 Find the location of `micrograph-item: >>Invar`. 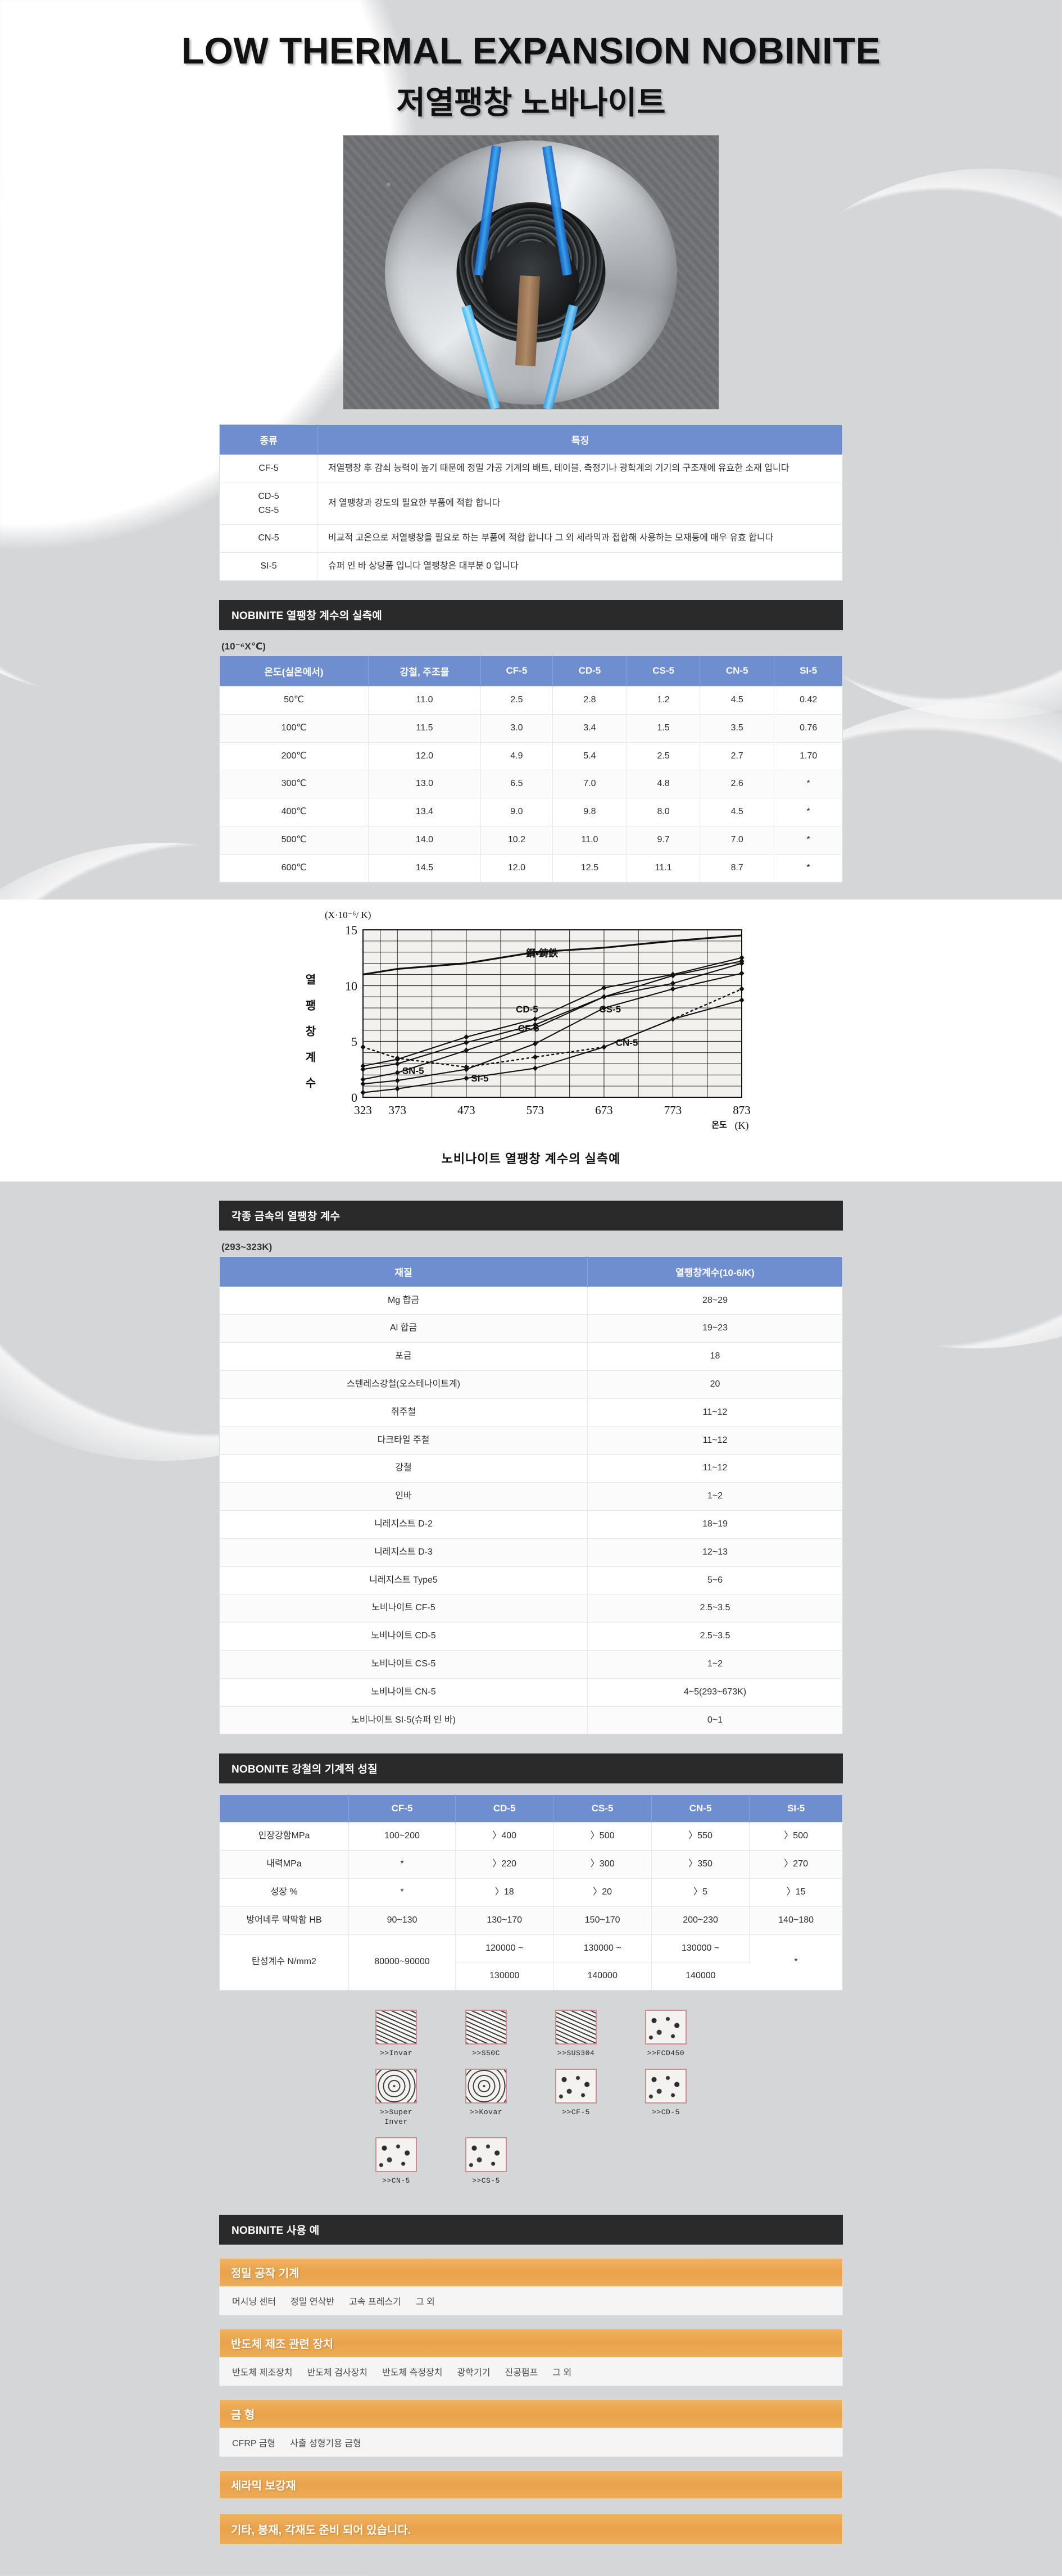

micrograph-item: >>Invar is located at coordinates (396, 2035).